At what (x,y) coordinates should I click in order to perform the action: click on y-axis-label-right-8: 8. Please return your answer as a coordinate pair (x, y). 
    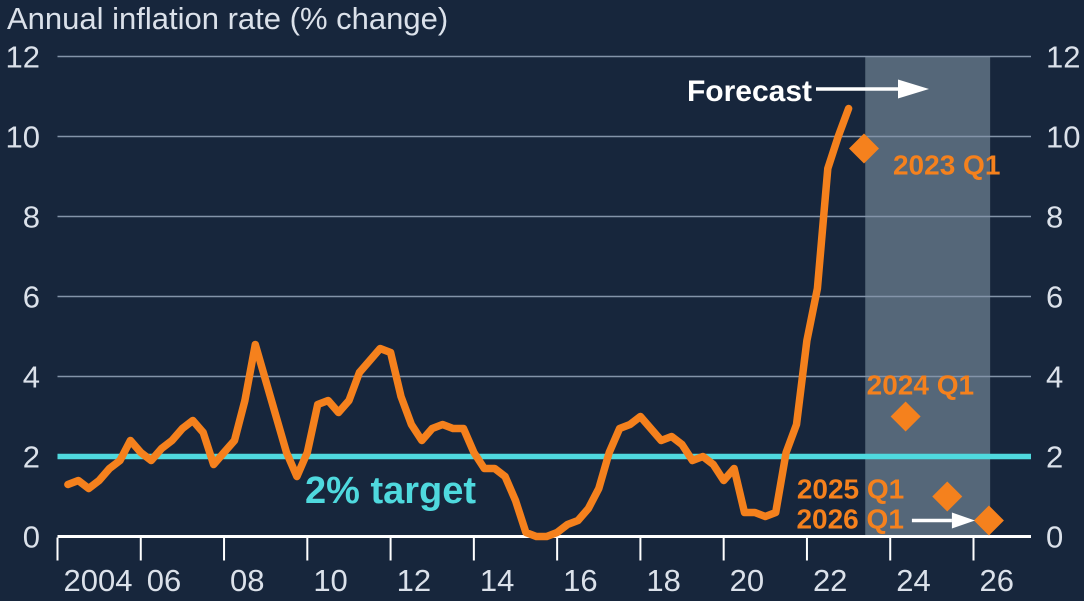
    Looking at the image, I should click on (1054, 217).